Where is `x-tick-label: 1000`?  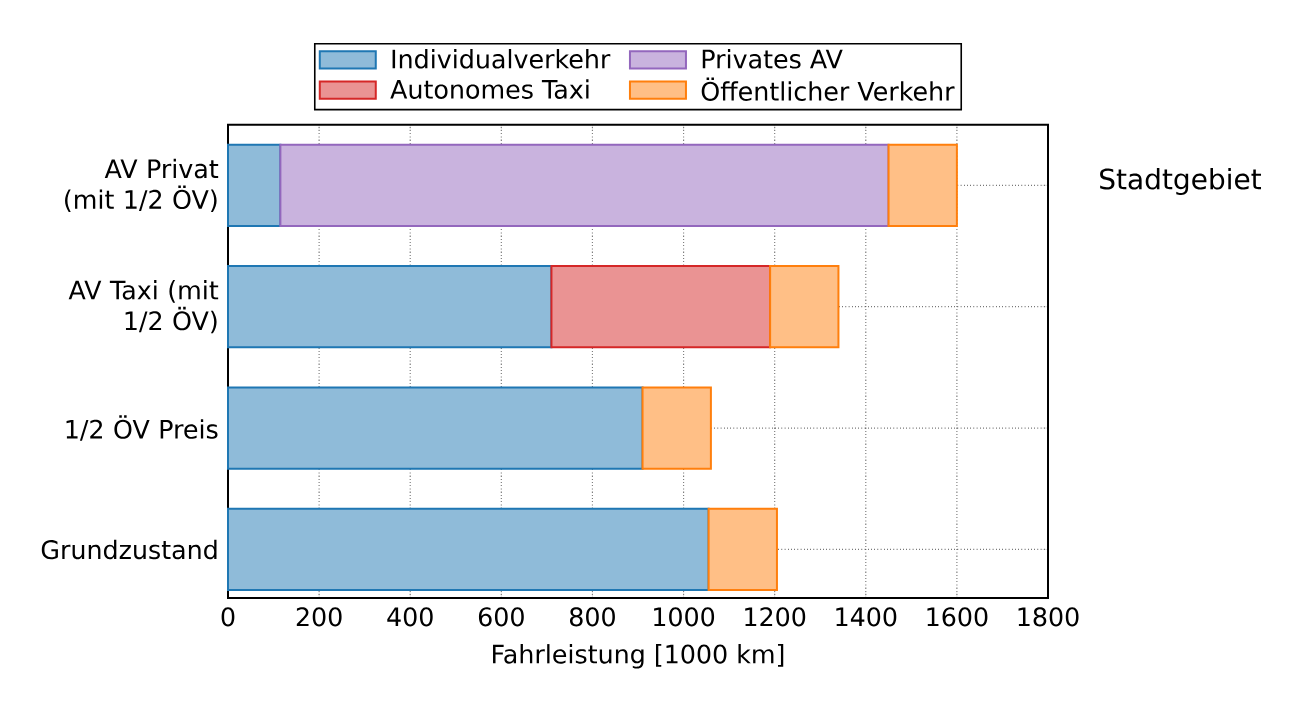 x-tick-label: 1000 is located at coordinates (684, 617).